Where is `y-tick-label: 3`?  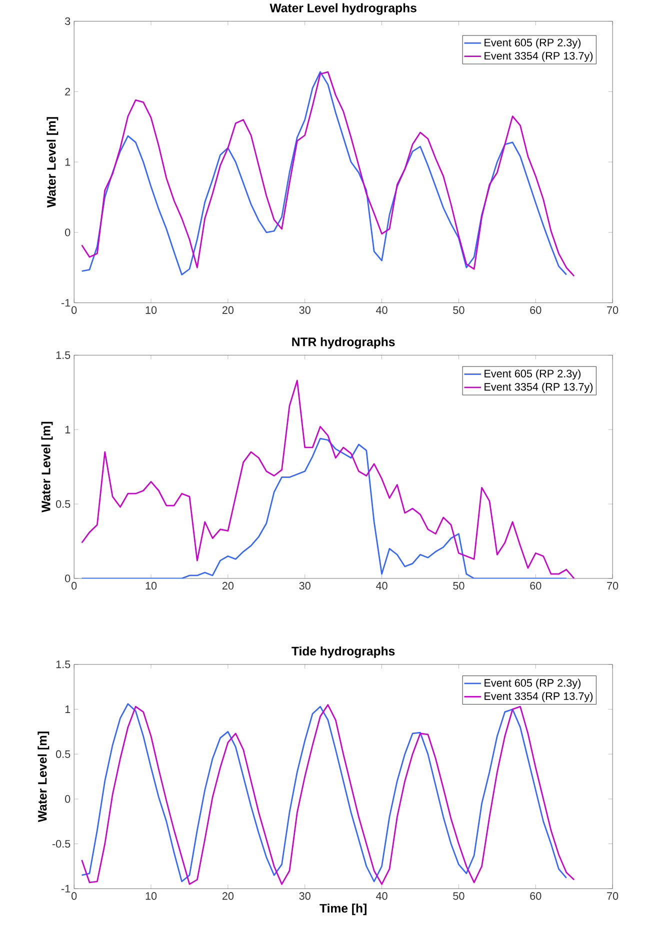 y-tick-label: 3 is located at coordinates (67, 21).